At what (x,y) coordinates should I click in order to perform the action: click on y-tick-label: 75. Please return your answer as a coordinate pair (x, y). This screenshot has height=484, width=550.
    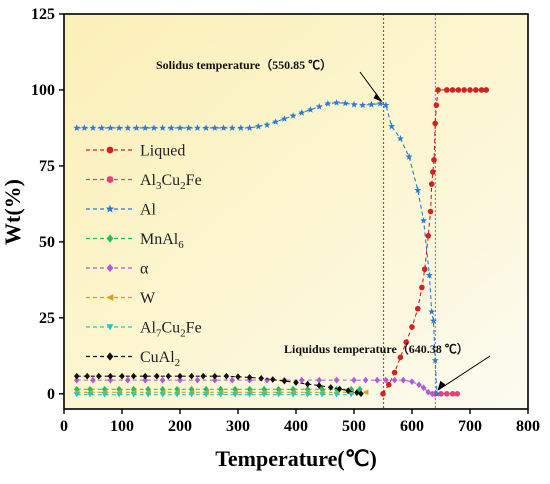
    Looking at the image, I should click on (47, 166).